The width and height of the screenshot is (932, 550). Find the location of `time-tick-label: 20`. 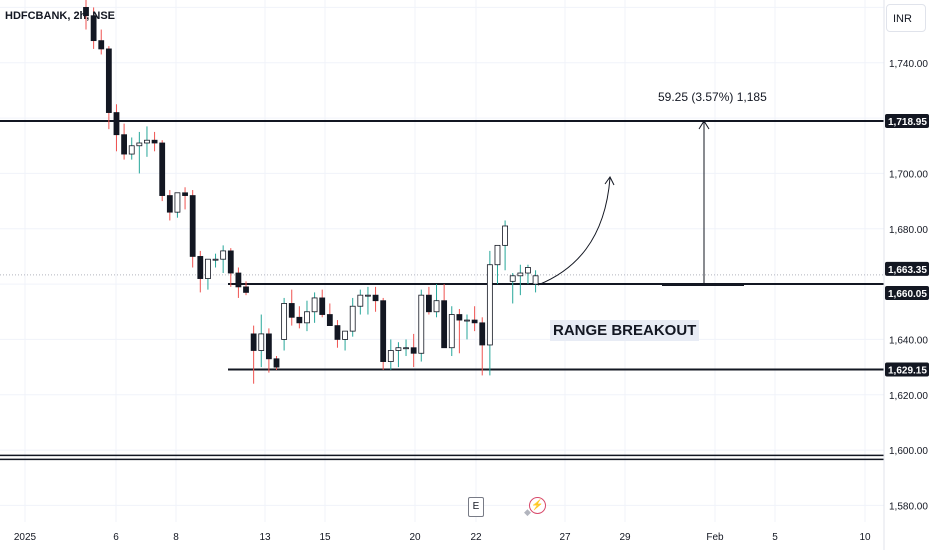

time-tick-label: 20 is located at coordinates (415, 537).